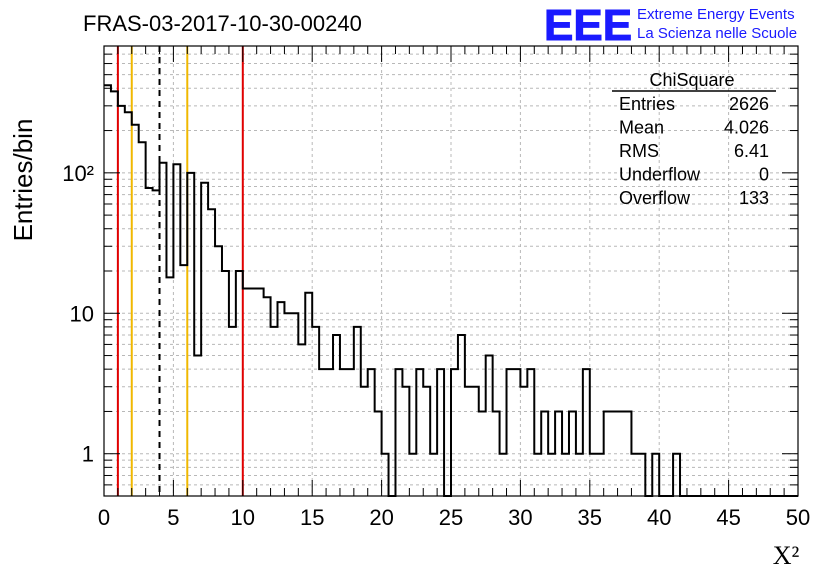 The image size is (836, 572). What do you see at coordinates (659, 517) in the screenshot?
I see `x-tick-label: 40` at bounding box center [659, 517].